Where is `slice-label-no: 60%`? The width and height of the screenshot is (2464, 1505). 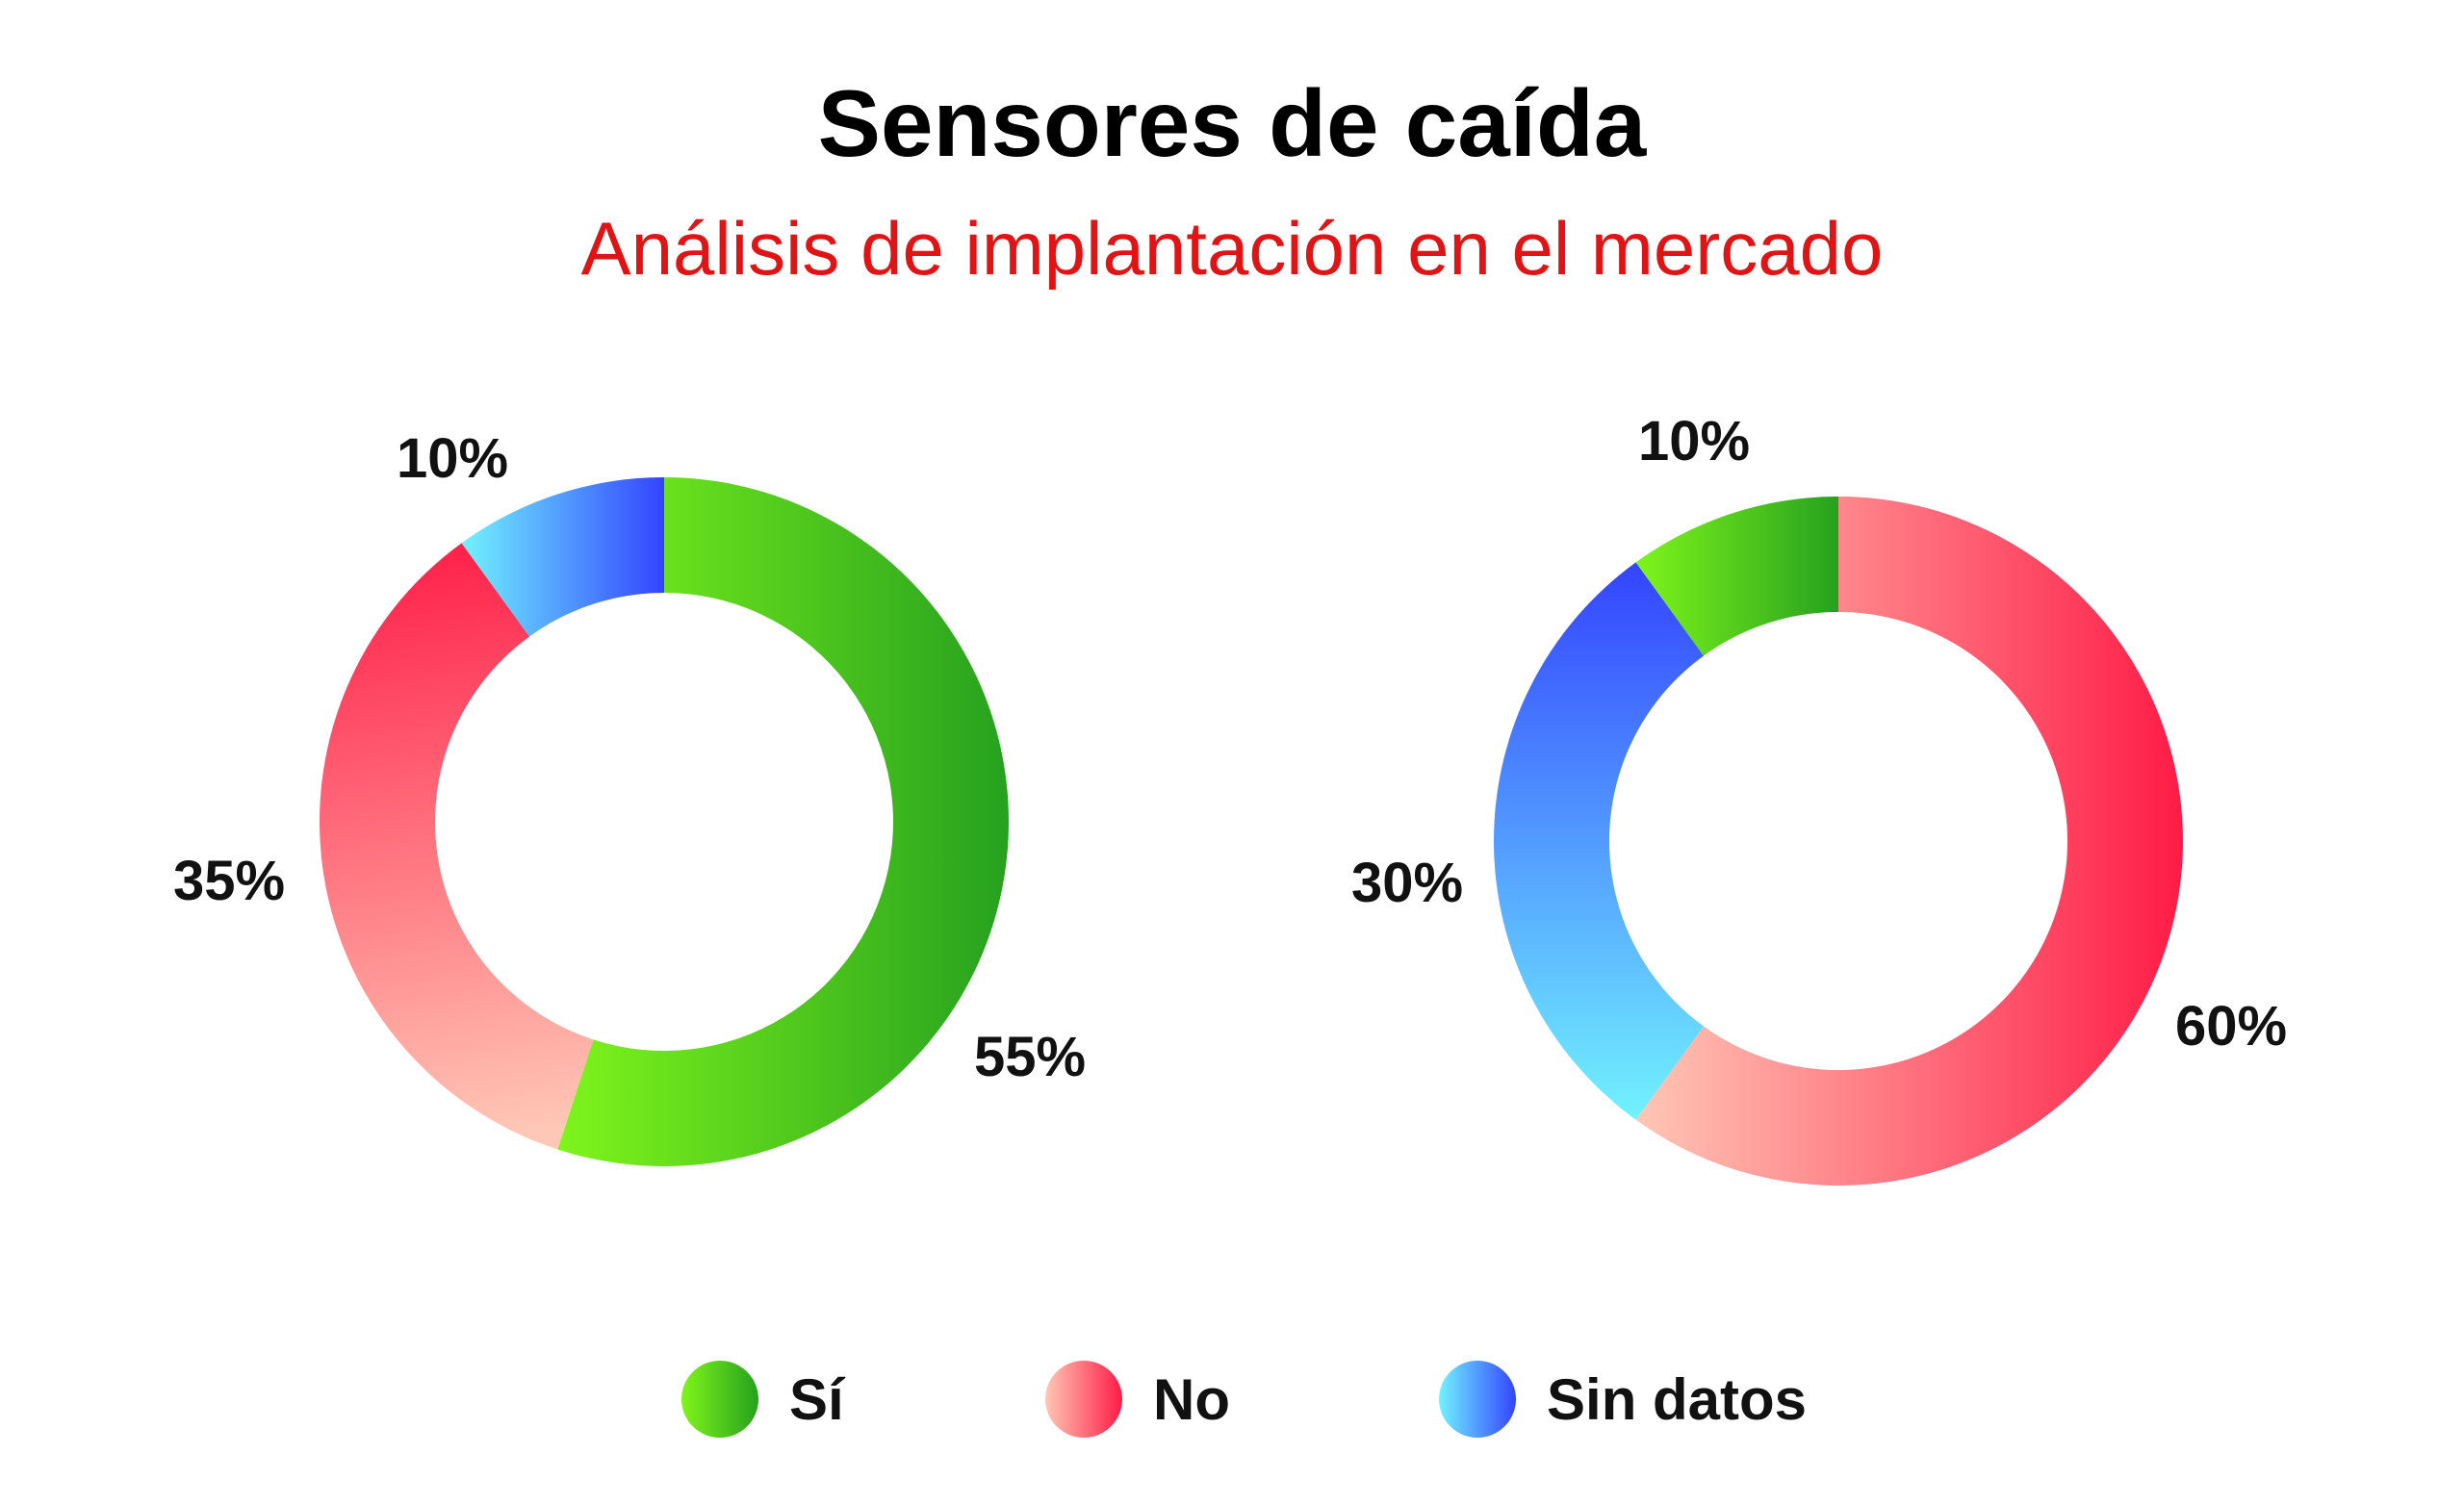 slice-label-no: 60% is located at coordinates (2231, 1027).